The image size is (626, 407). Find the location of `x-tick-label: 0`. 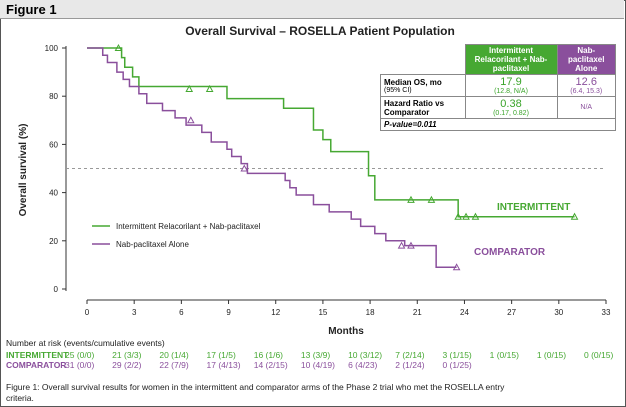

x-tick-label: 0 is located at coordinates (87, 312).